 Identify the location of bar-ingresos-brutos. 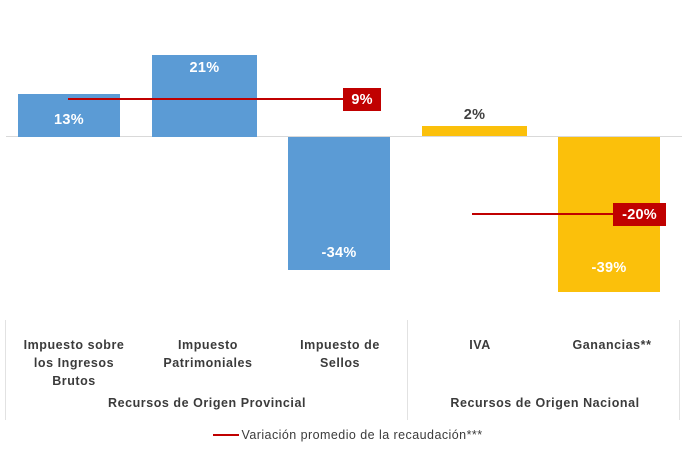
(69, 115).